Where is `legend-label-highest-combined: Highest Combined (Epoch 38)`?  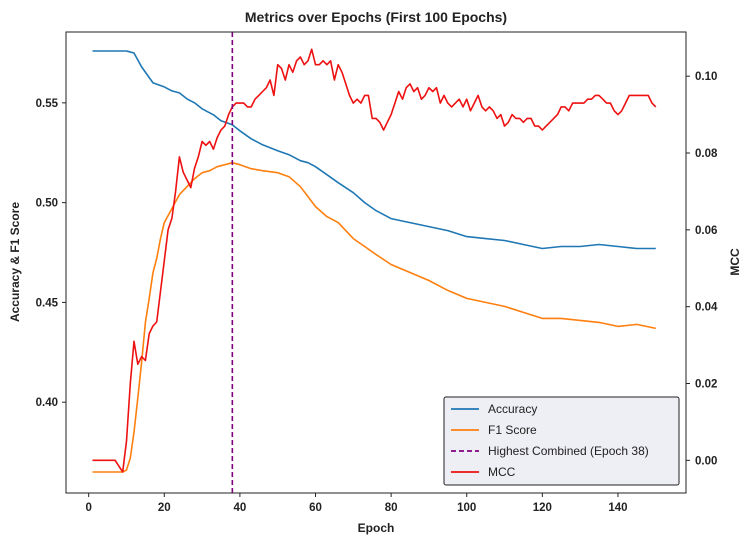
legend-label-highest-combined: Highest Combined (Epoch 38) is located at coordinates (568, 451).